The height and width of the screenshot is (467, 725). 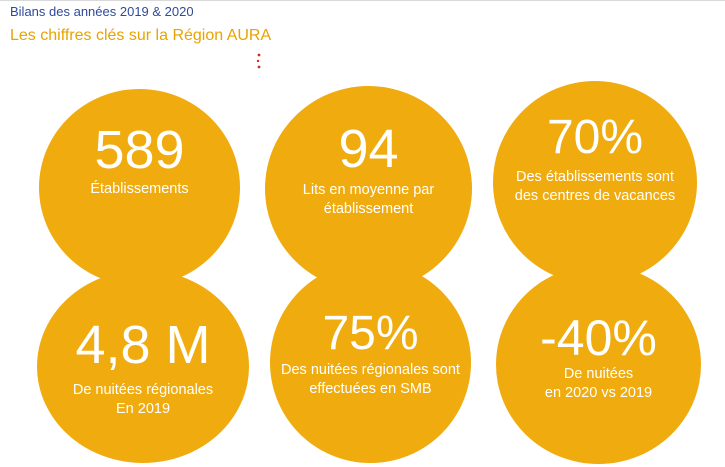 I want to click on stat-description: Établissements, so click(x=139, y=189).